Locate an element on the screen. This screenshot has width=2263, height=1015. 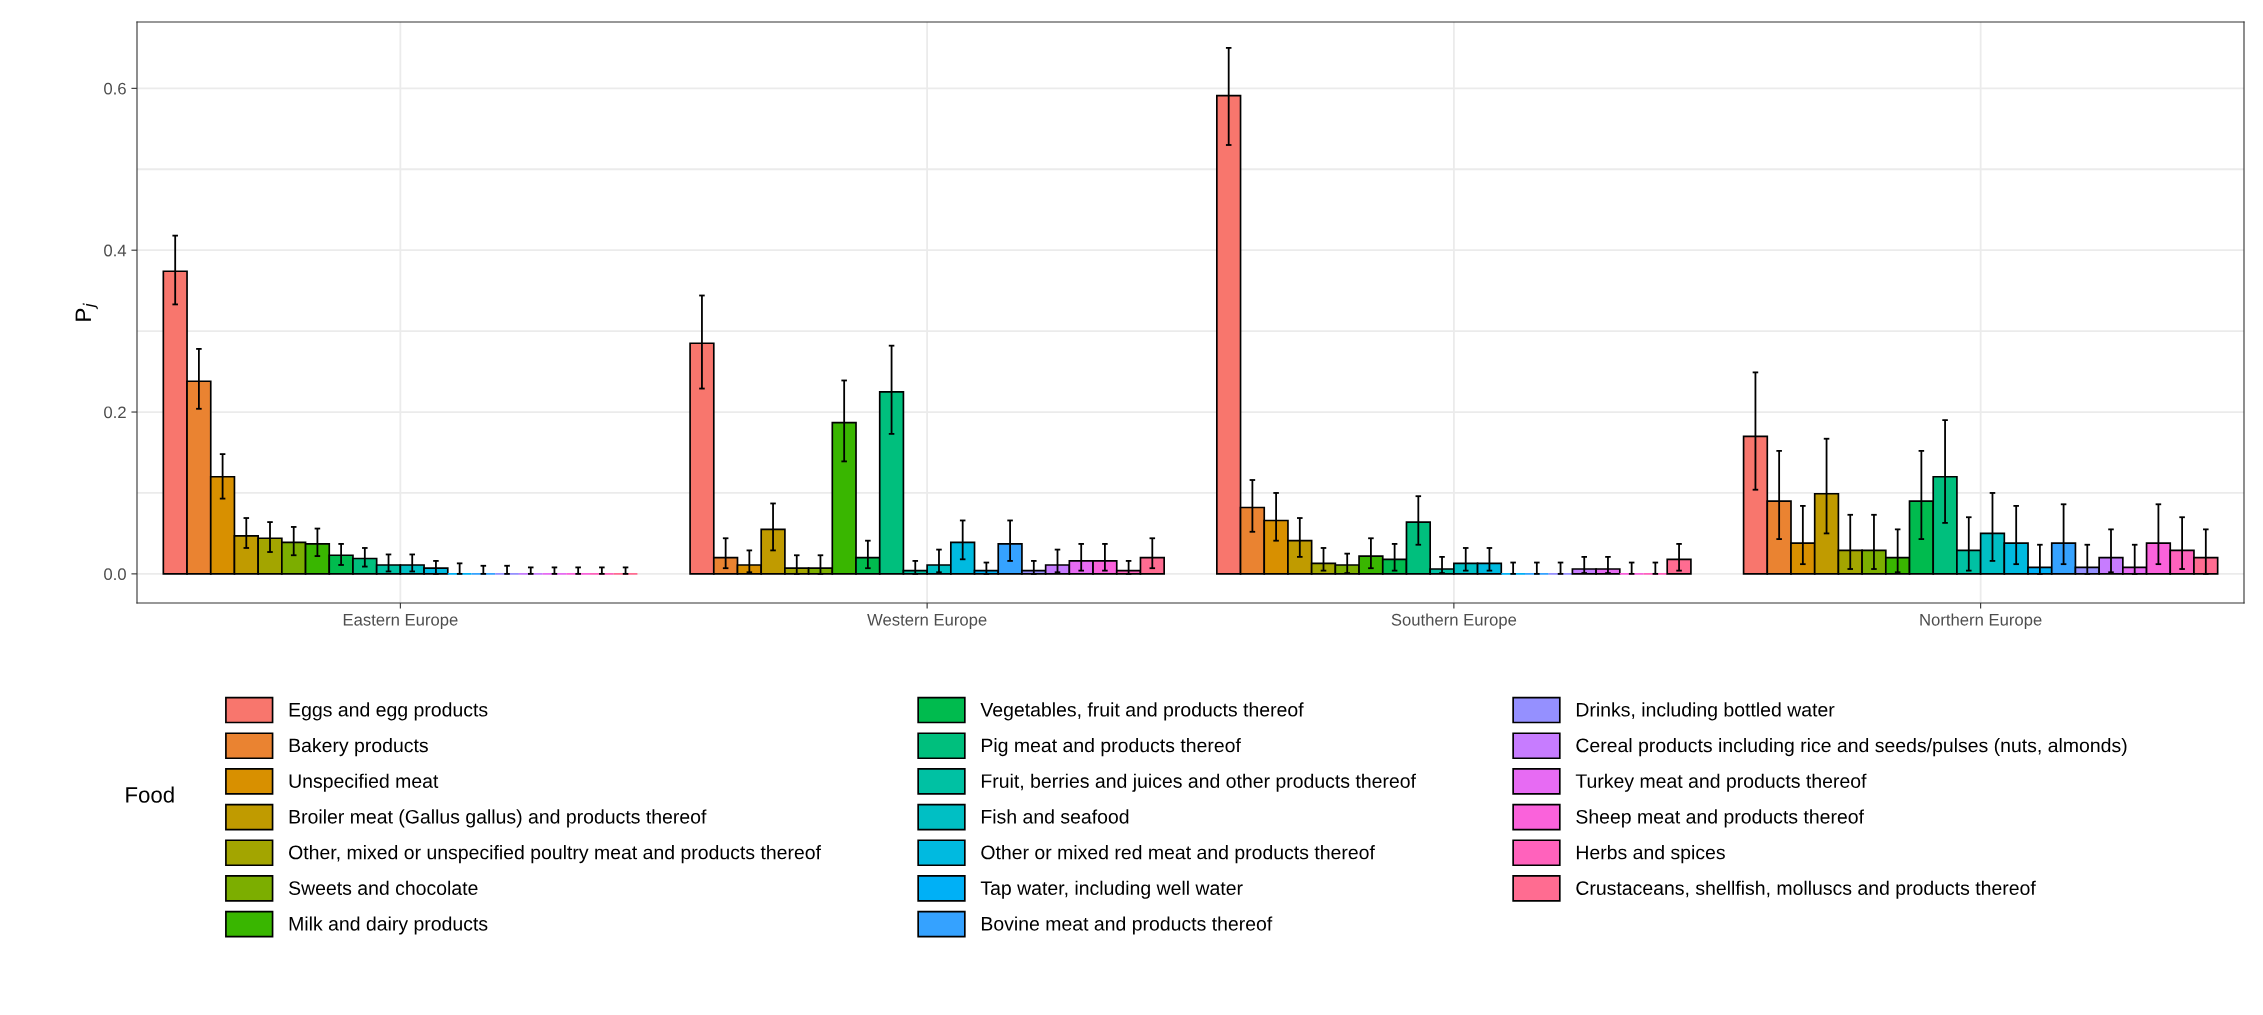
y-tick-label: 0.0 is located at coordinates (115, 574).